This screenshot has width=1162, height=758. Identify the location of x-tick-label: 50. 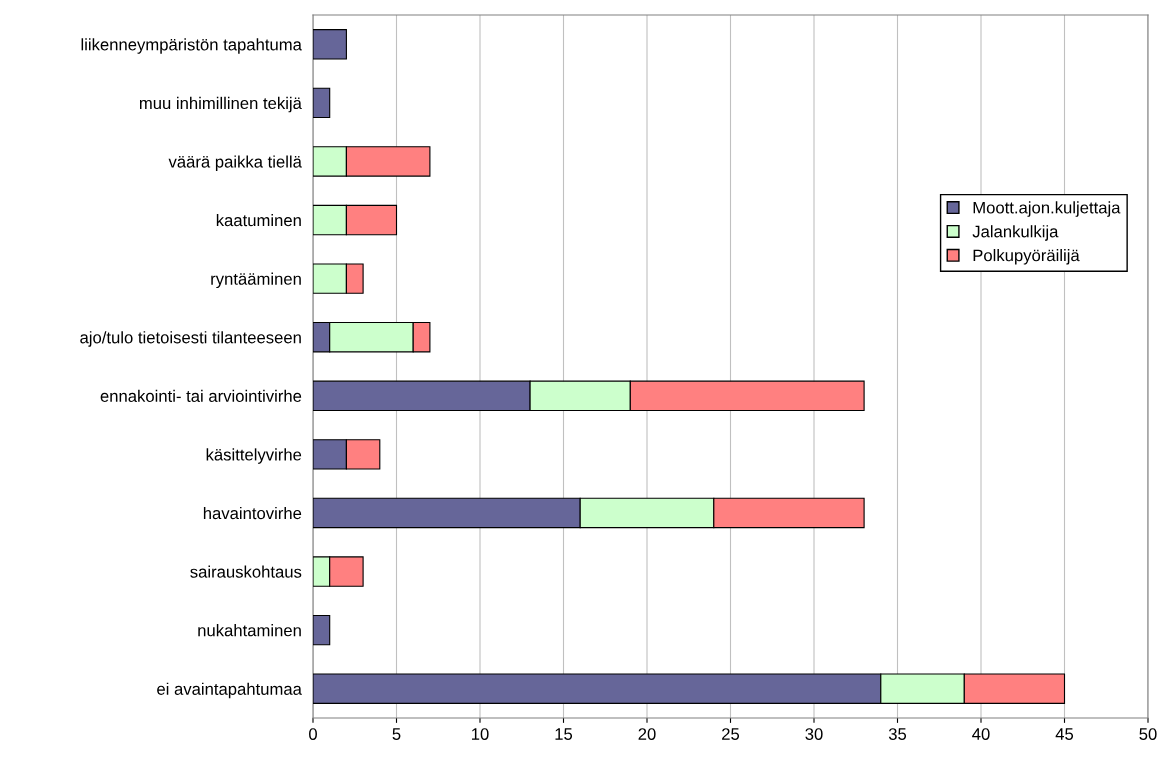
(1148, 734).